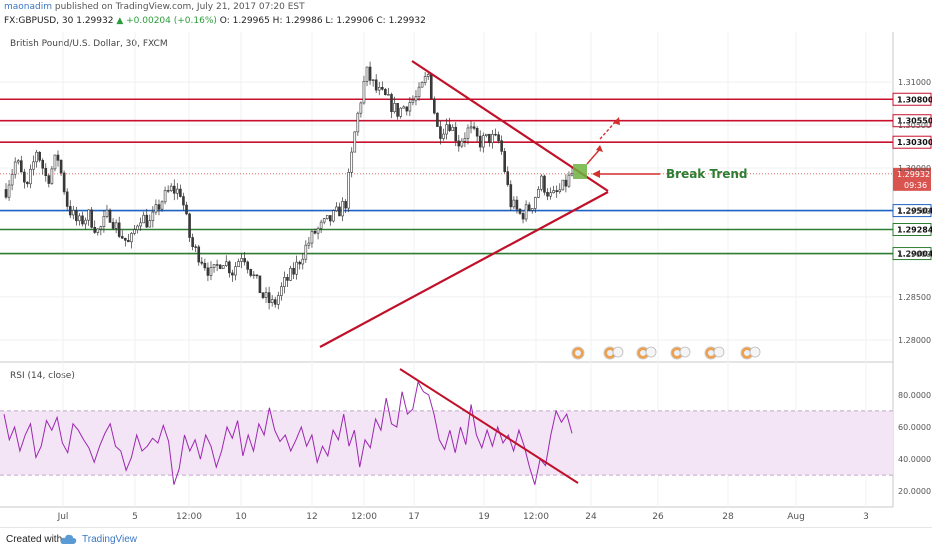  I want to click on level-label: 1.29504, so click(914, 211).